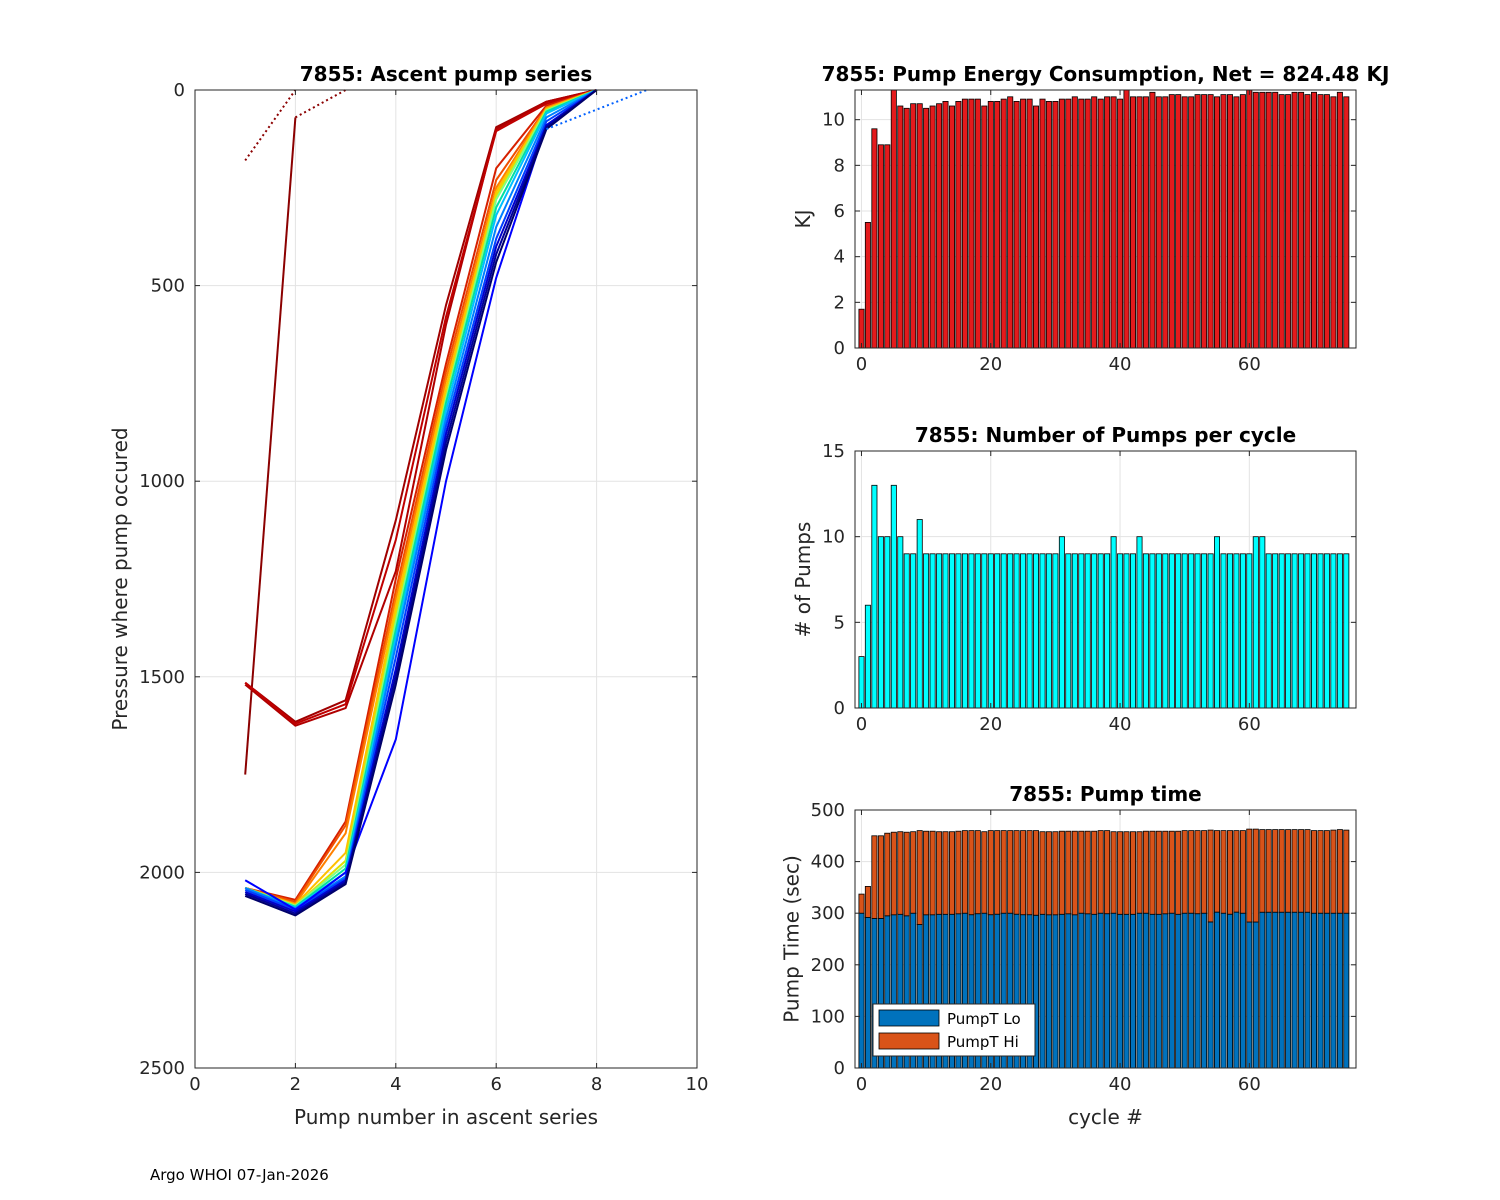 The height and width of the screenshot is (1200, 1500). I want to click on x-axis-label: Pump number in ascent series, so click(446, 1117).